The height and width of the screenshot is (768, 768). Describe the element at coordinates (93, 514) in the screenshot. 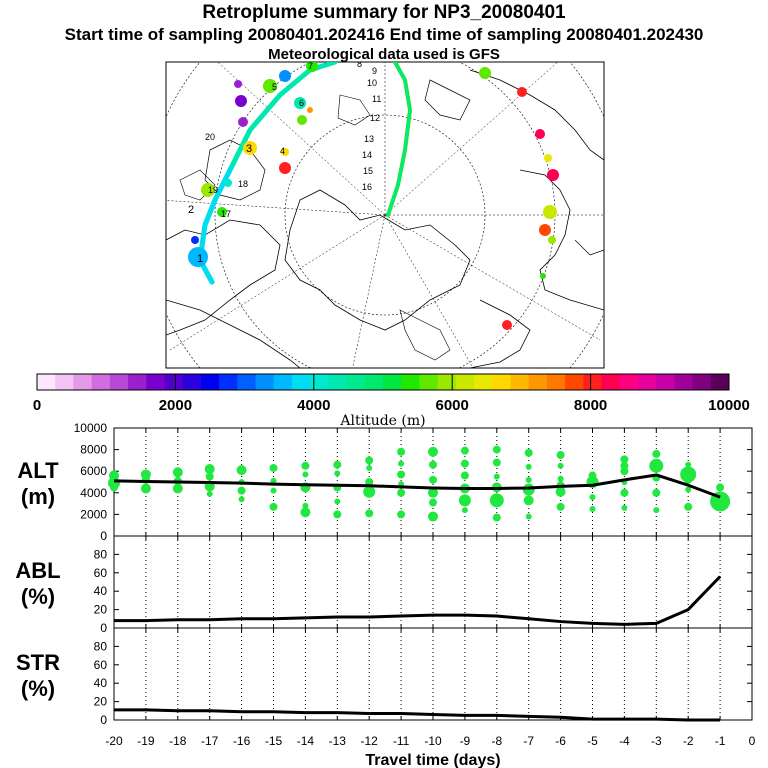

I see `y-tick-label: 2000` at that location.